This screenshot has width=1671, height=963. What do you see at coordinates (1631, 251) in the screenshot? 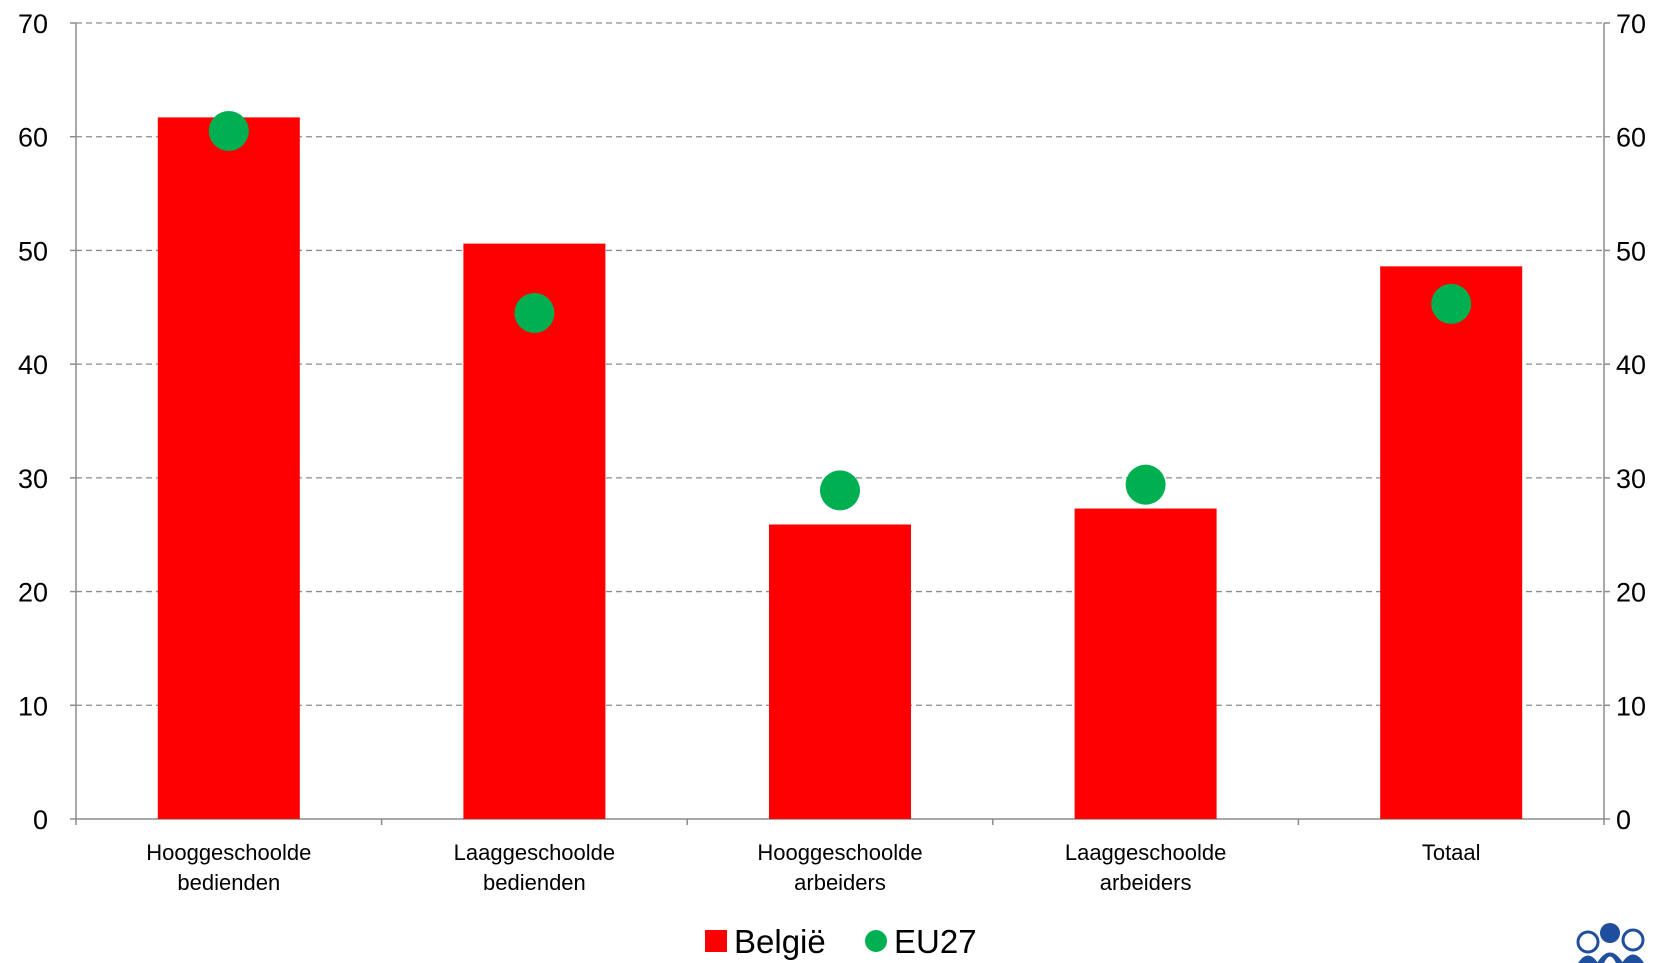
I see `y-tick-label-right: 50` at bounding box center [1631, 251].